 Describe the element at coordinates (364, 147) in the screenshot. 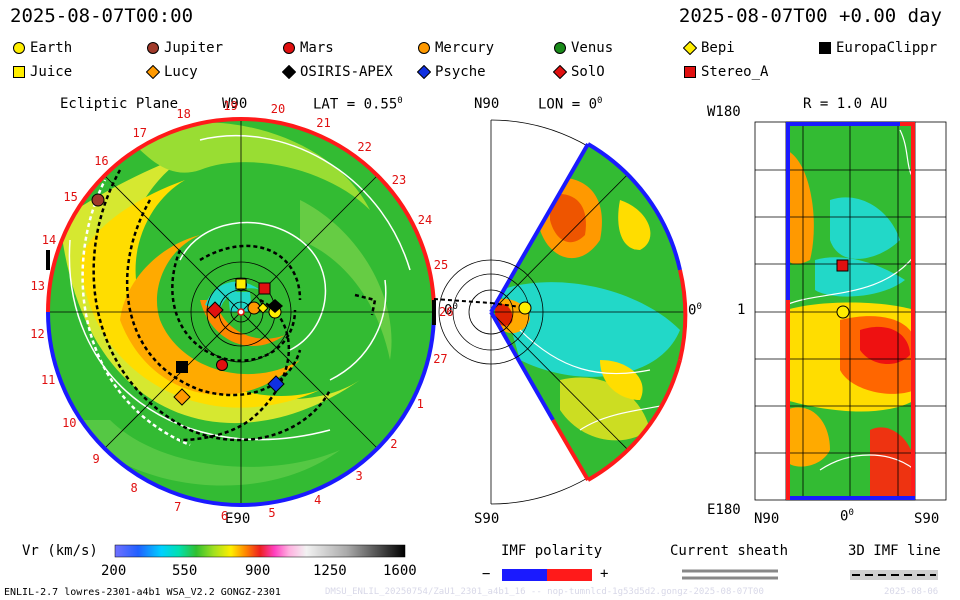

I see `rim-tick-label: 22` at that location.